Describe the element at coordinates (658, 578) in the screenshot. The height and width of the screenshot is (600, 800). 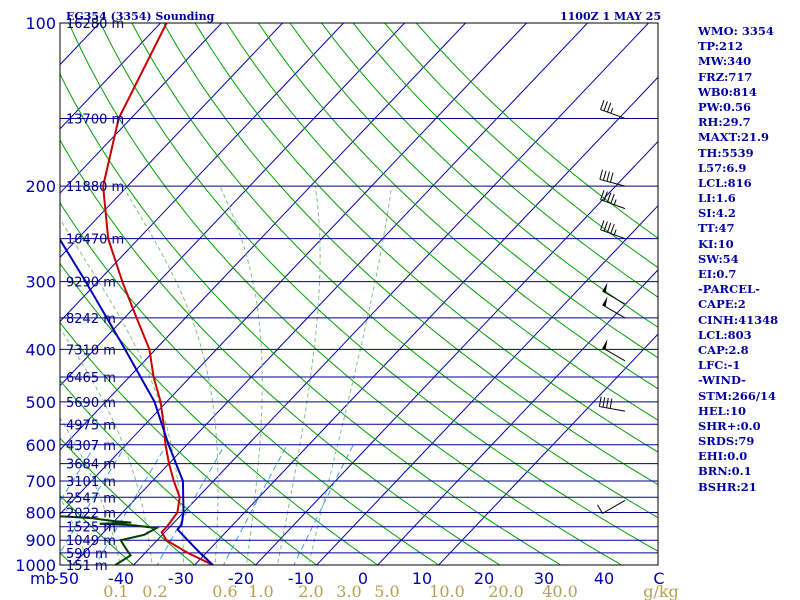
I see `temperature-tick-label: C` at that location.